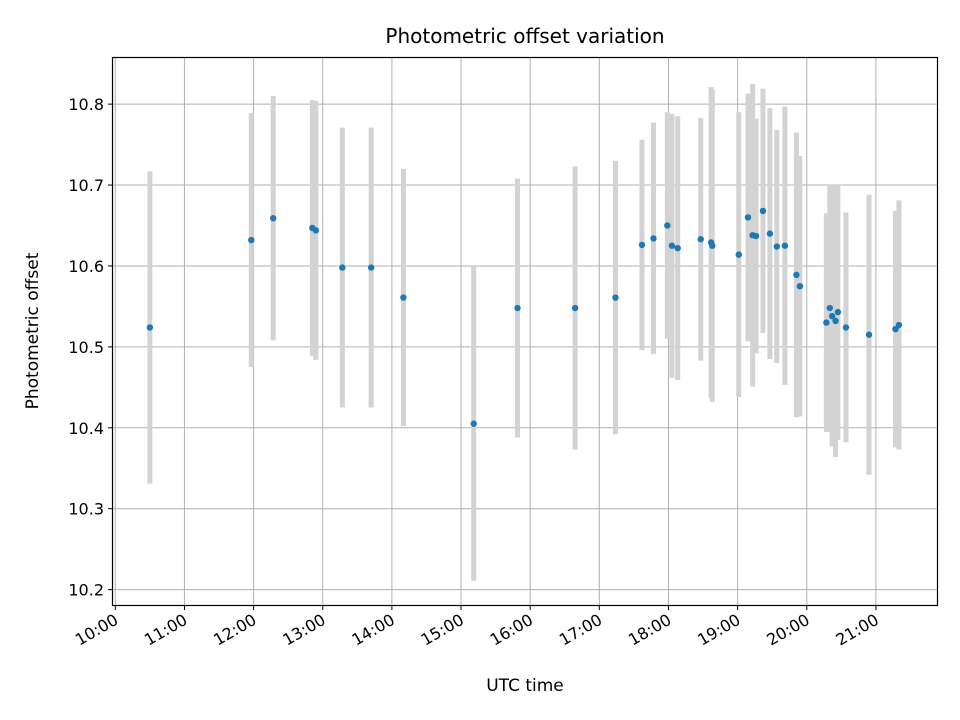  Describe the element at coordinates (86, 509) in the screenshot. I see `y-tick-label: 10.3` at that location.